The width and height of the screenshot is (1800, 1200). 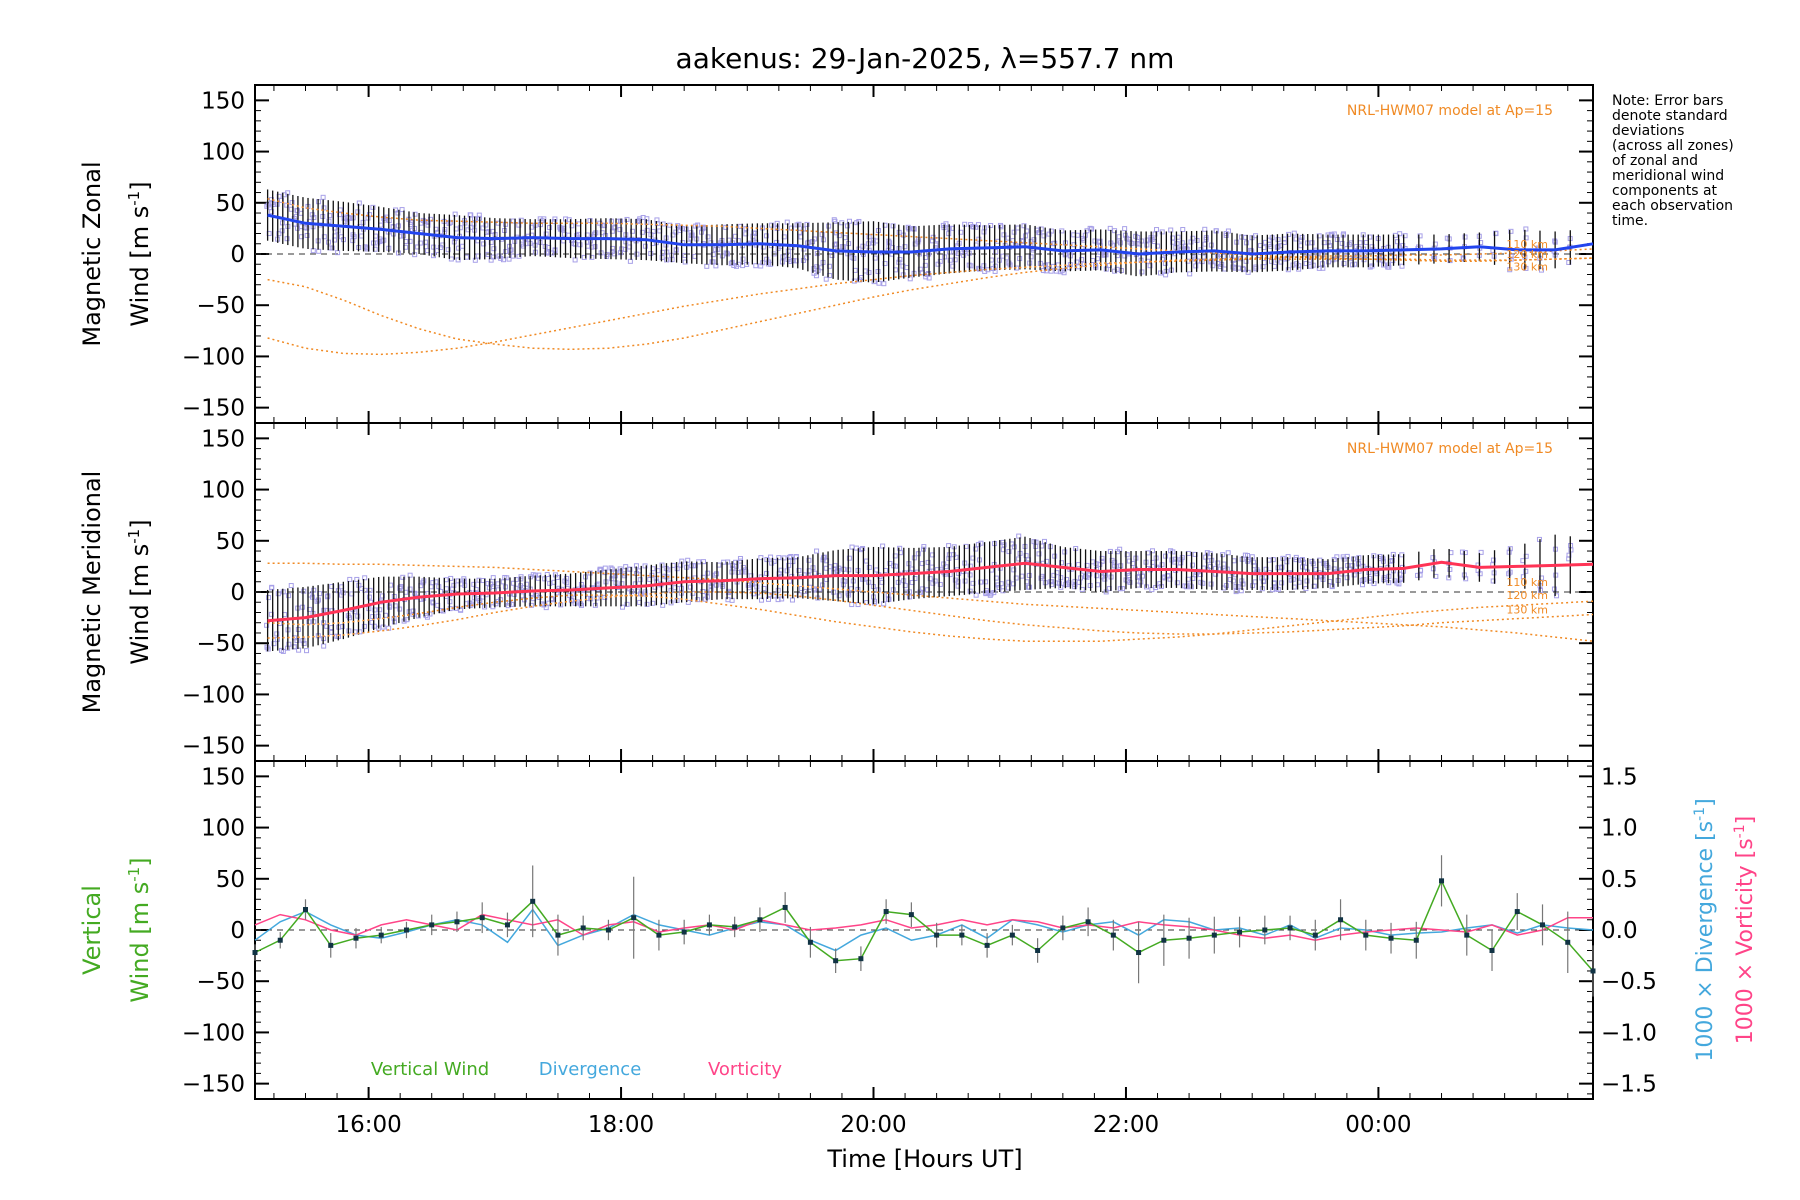 I want to click on y2-tick-label: 1.0, so click(x=1619, y=829).